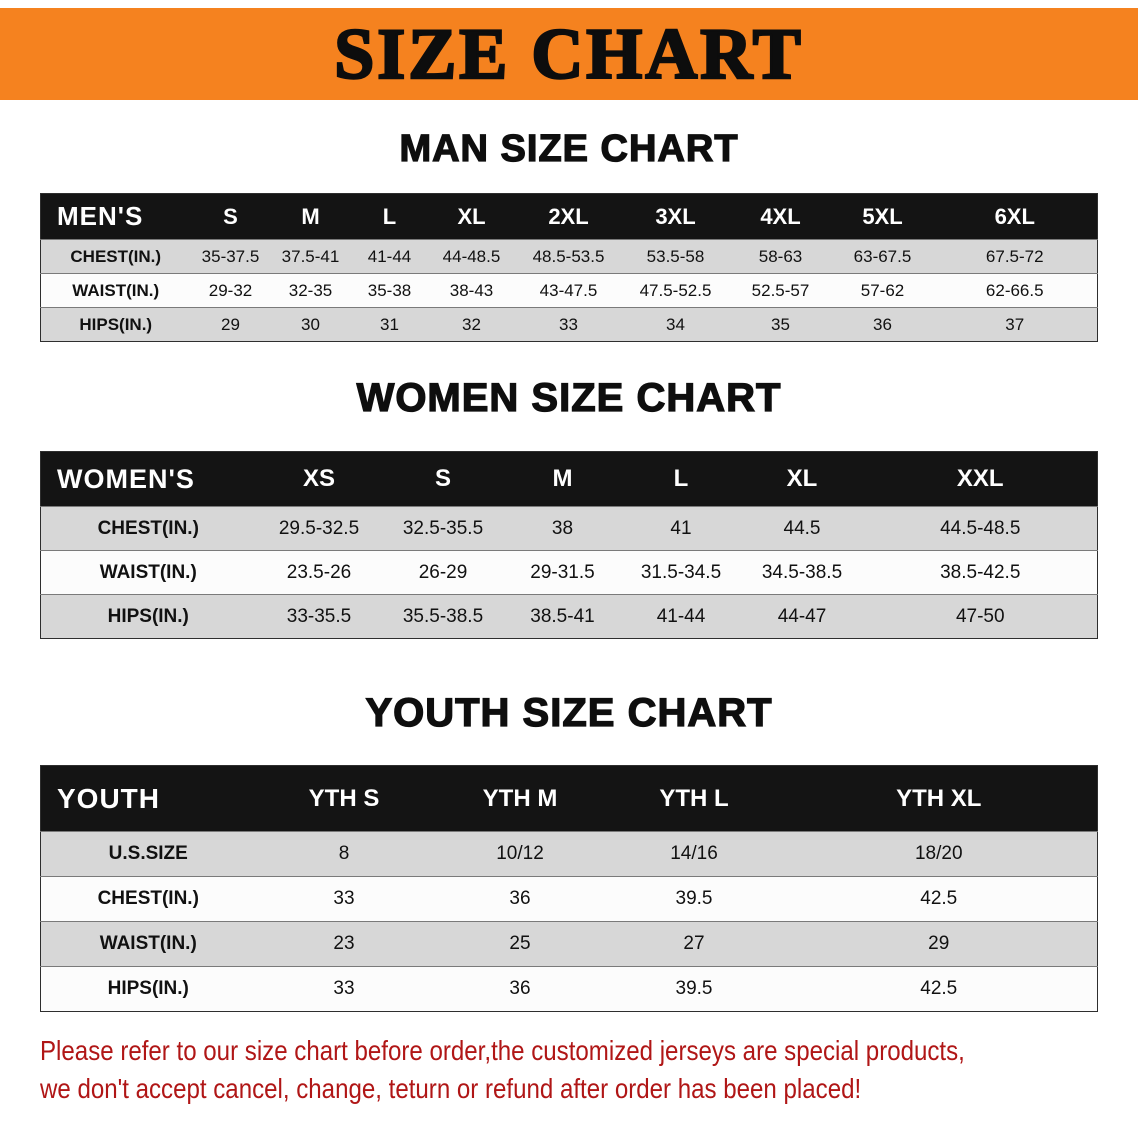  I want to click on size-cell: 47.5-52.5, so click(675, 290).